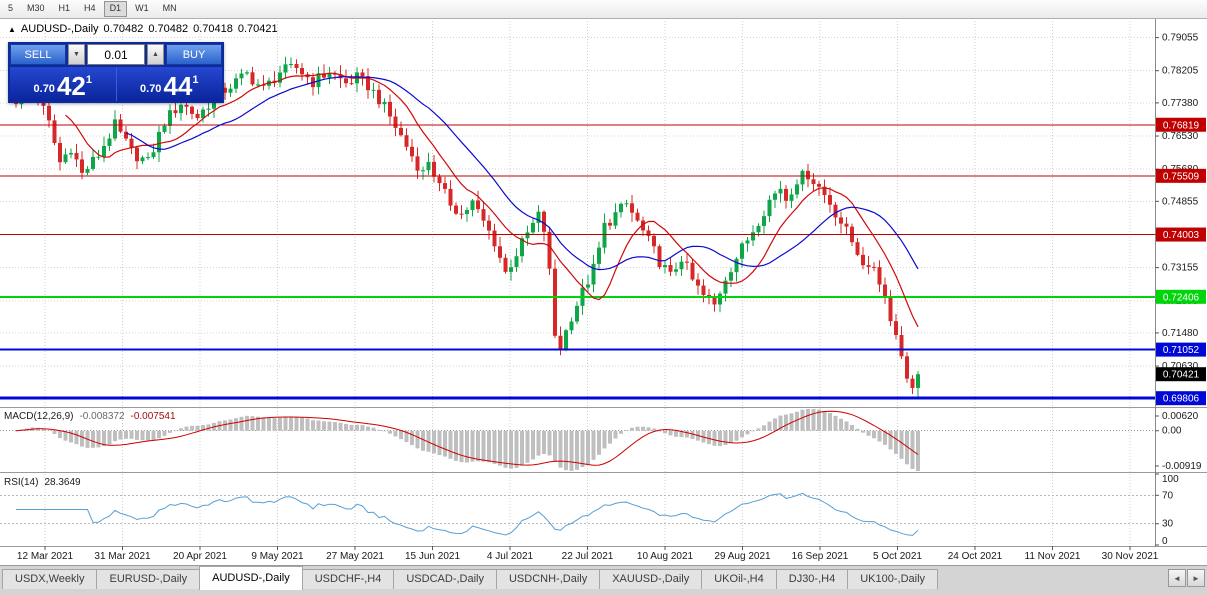 Image resolution: width=1207 pixels, height=595 pixels. I want to click on macd-main-value: -0.008372, so click(102, 416).